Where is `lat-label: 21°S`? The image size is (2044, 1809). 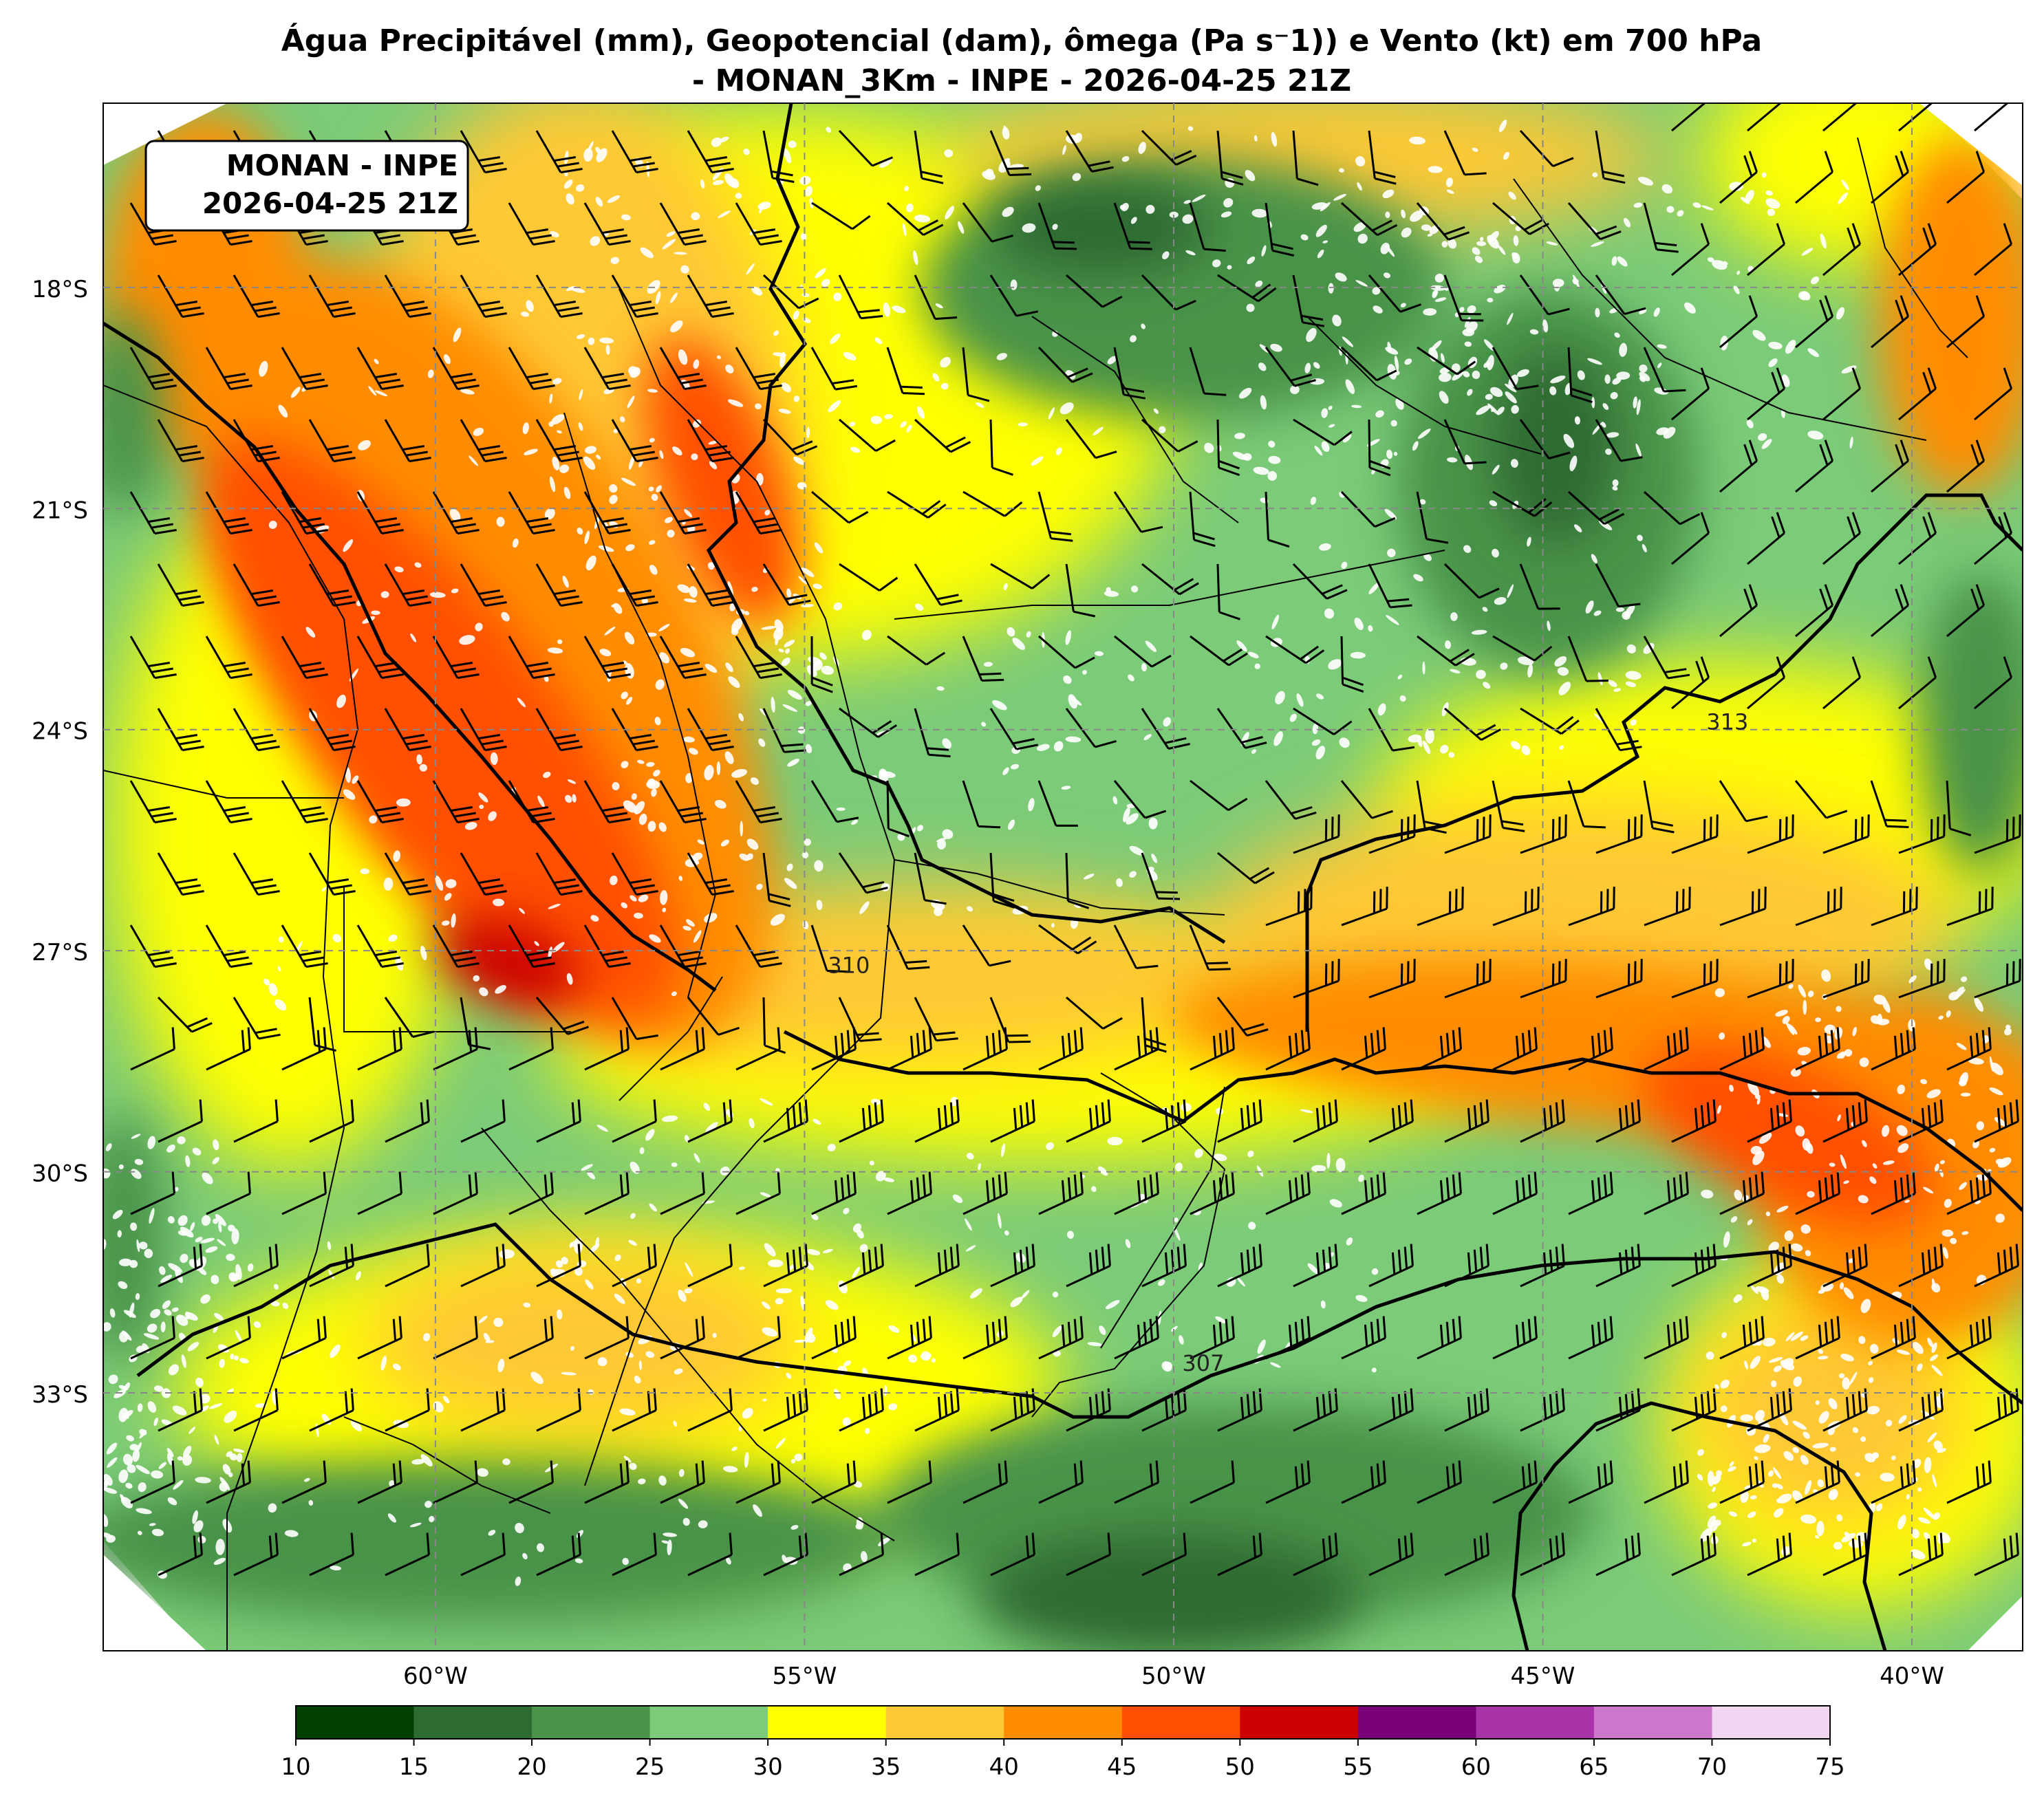 lat-label: 21°S is located at coordinates (60, 511).